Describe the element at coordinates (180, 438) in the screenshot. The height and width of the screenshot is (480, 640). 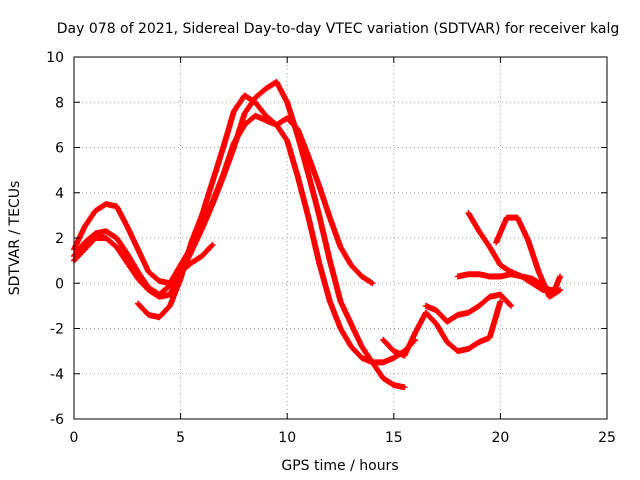
I see `x-tick-label: 5` at that location.